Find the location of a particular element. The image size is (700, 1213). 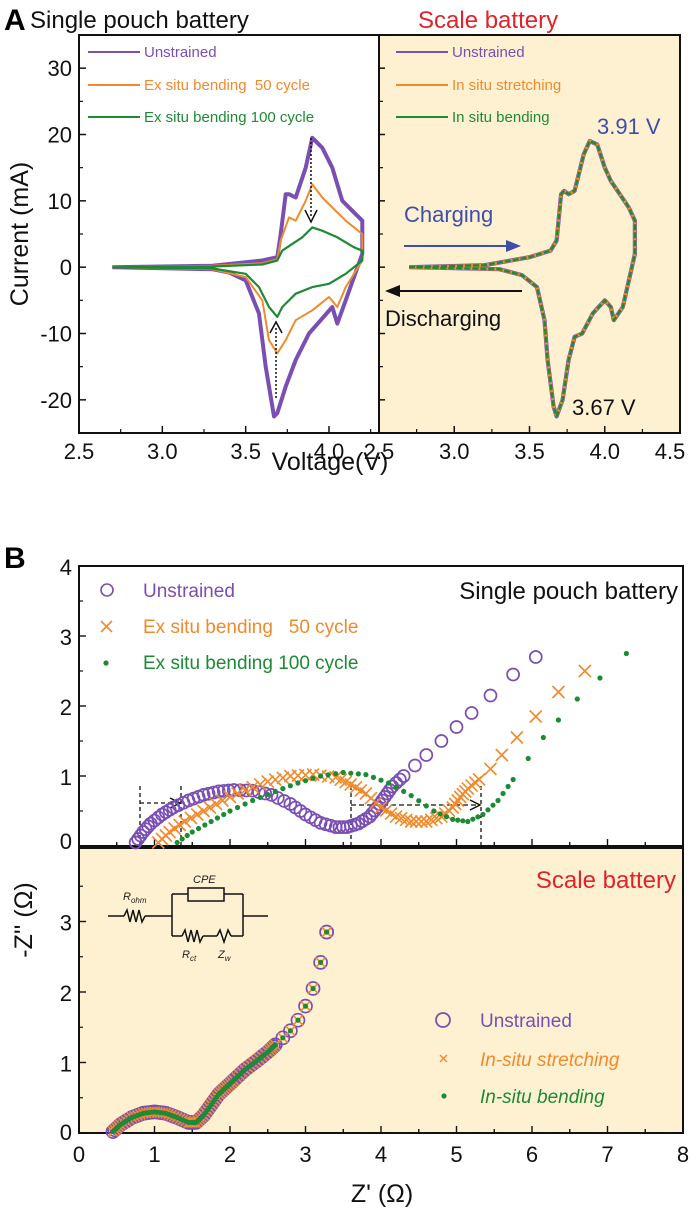

b-top-series is located at coordinates (378, 750).